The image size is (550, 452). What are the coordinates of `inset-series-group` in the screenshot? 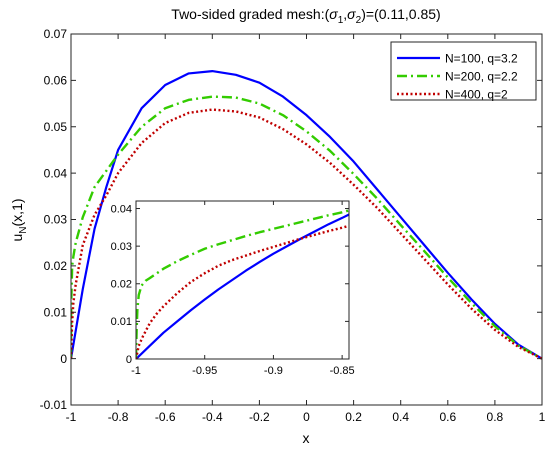 It's located at (242, 284).